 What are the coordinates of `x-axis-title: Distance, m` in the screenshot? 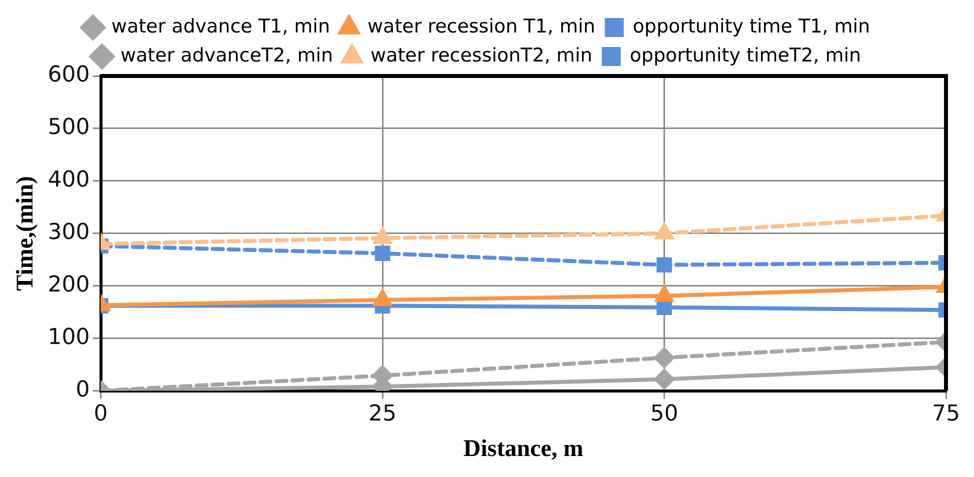 It's located at (523, 449).